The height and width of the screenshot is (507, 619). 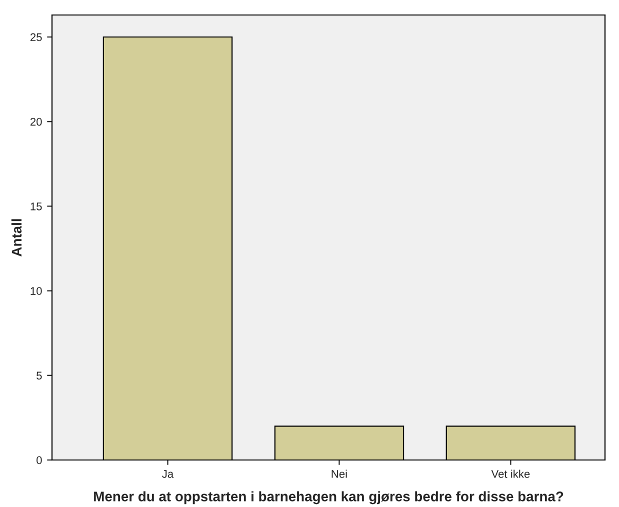 What do you see at coordinates (510, 474) in the screenshot?
I see `x-tick-label: Vet ikke` at bounding box center [510, 474].